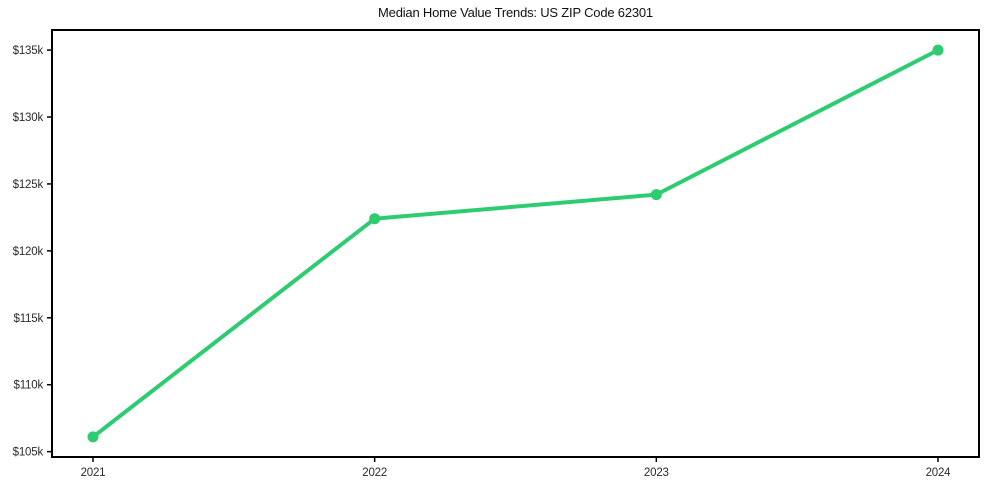  What do you see at coordinates (29, 386) in the screenshot?
I see `y-tick-label: $110k` at bounding box center [29, 386].